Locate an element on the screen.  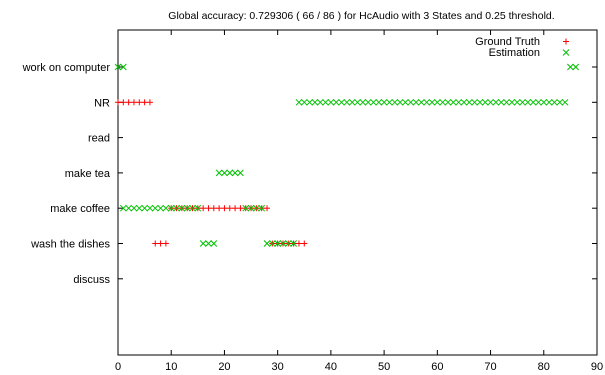
legend-plus is located at coordinates (566, 41).